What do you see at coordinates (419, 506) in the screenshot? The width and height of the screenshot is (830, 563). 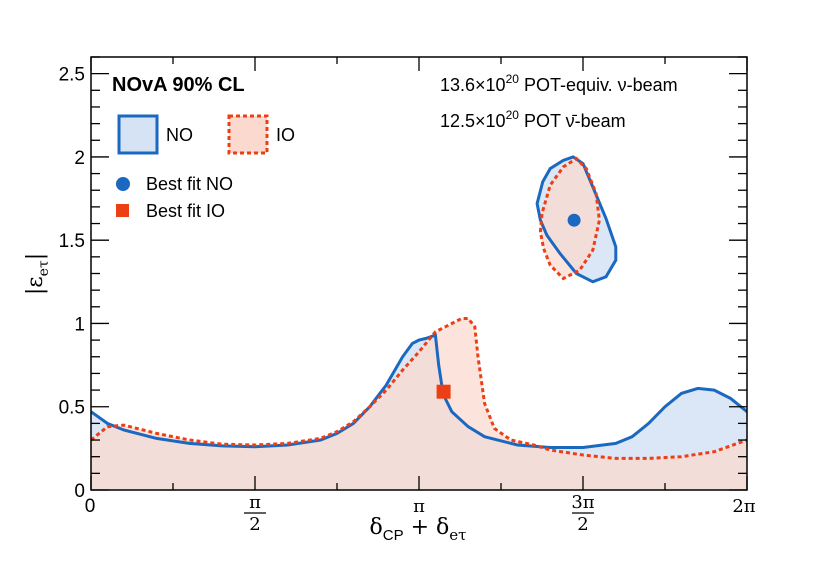 I see `x-tick-label: π` at bounding box center [419, 506].